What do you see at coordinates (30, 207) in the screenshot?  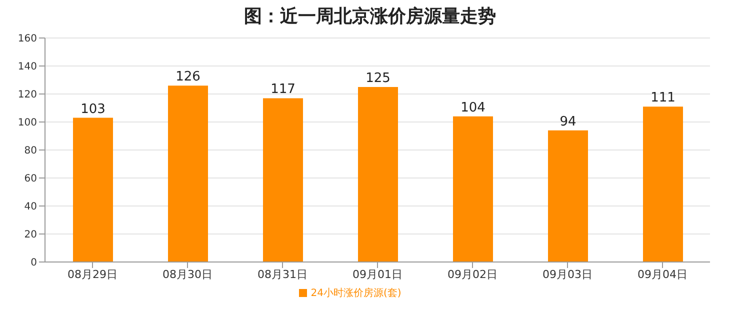 I see `y-tick-label: 40` at bounding box center [30, 207].